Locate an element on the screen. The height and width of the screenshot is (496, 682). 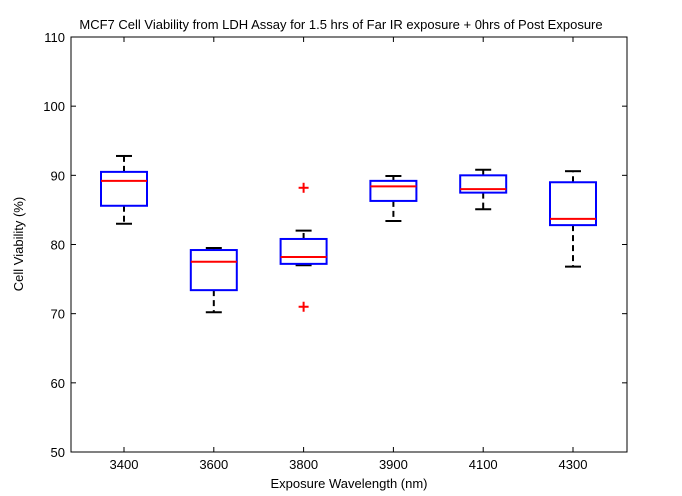
x-tick-label: 3600 is located at coordinates (213, 464).